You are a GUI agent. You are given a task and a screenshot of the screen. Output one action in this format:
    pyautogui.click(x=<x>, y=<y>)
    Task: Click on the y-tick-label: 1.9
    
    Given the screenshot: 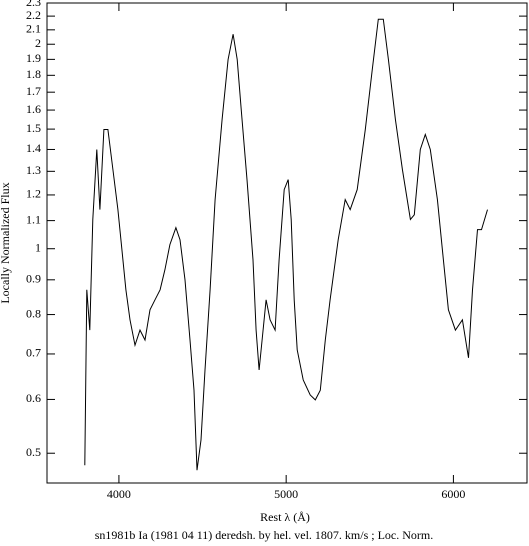 What is the action you would take?
    pyautogui.click(x=33, y=58)
    